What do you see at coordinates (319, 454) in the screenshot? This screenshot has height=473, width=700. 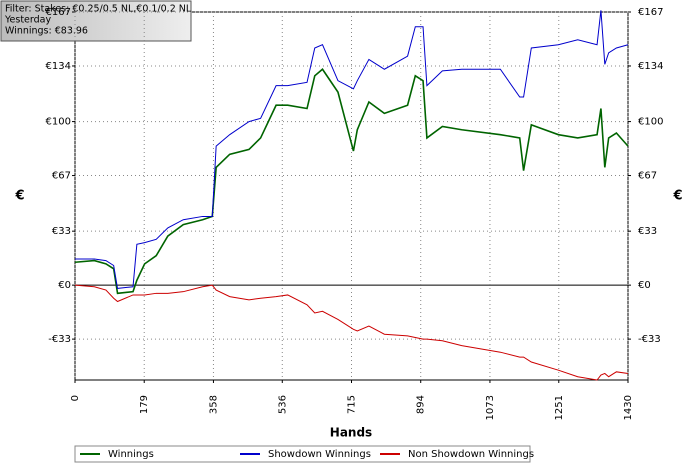 I see `legend-label: Showdown Winnings` at bounding box center [319, 454].